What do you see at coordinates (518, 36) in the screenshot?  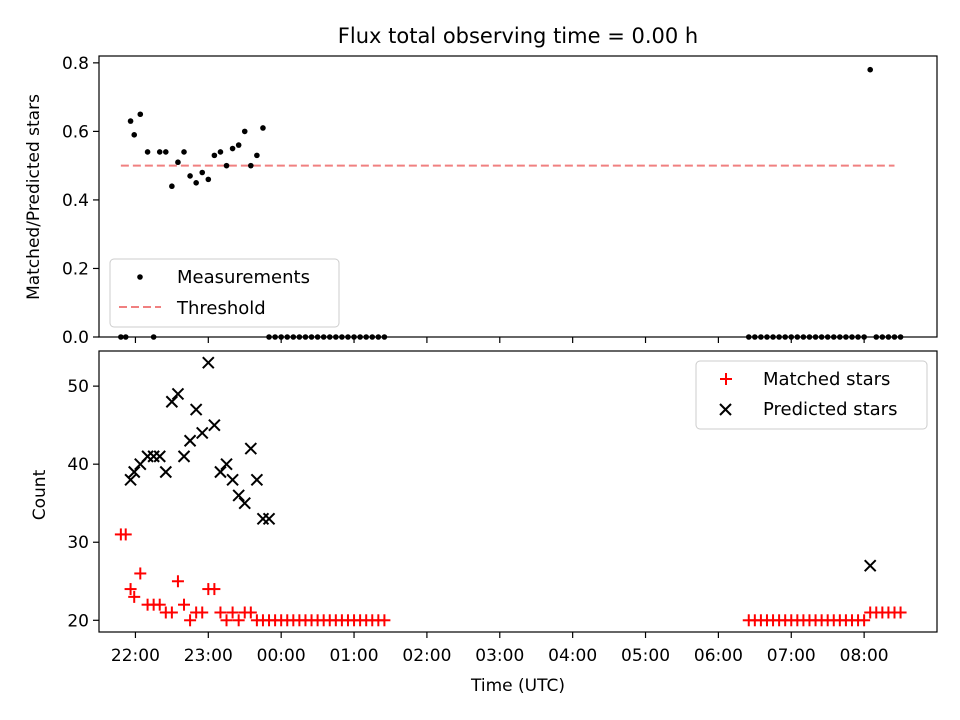 I see `chart-title: Flux total observing time = 0.00 h` at bounding box center [518, 36].